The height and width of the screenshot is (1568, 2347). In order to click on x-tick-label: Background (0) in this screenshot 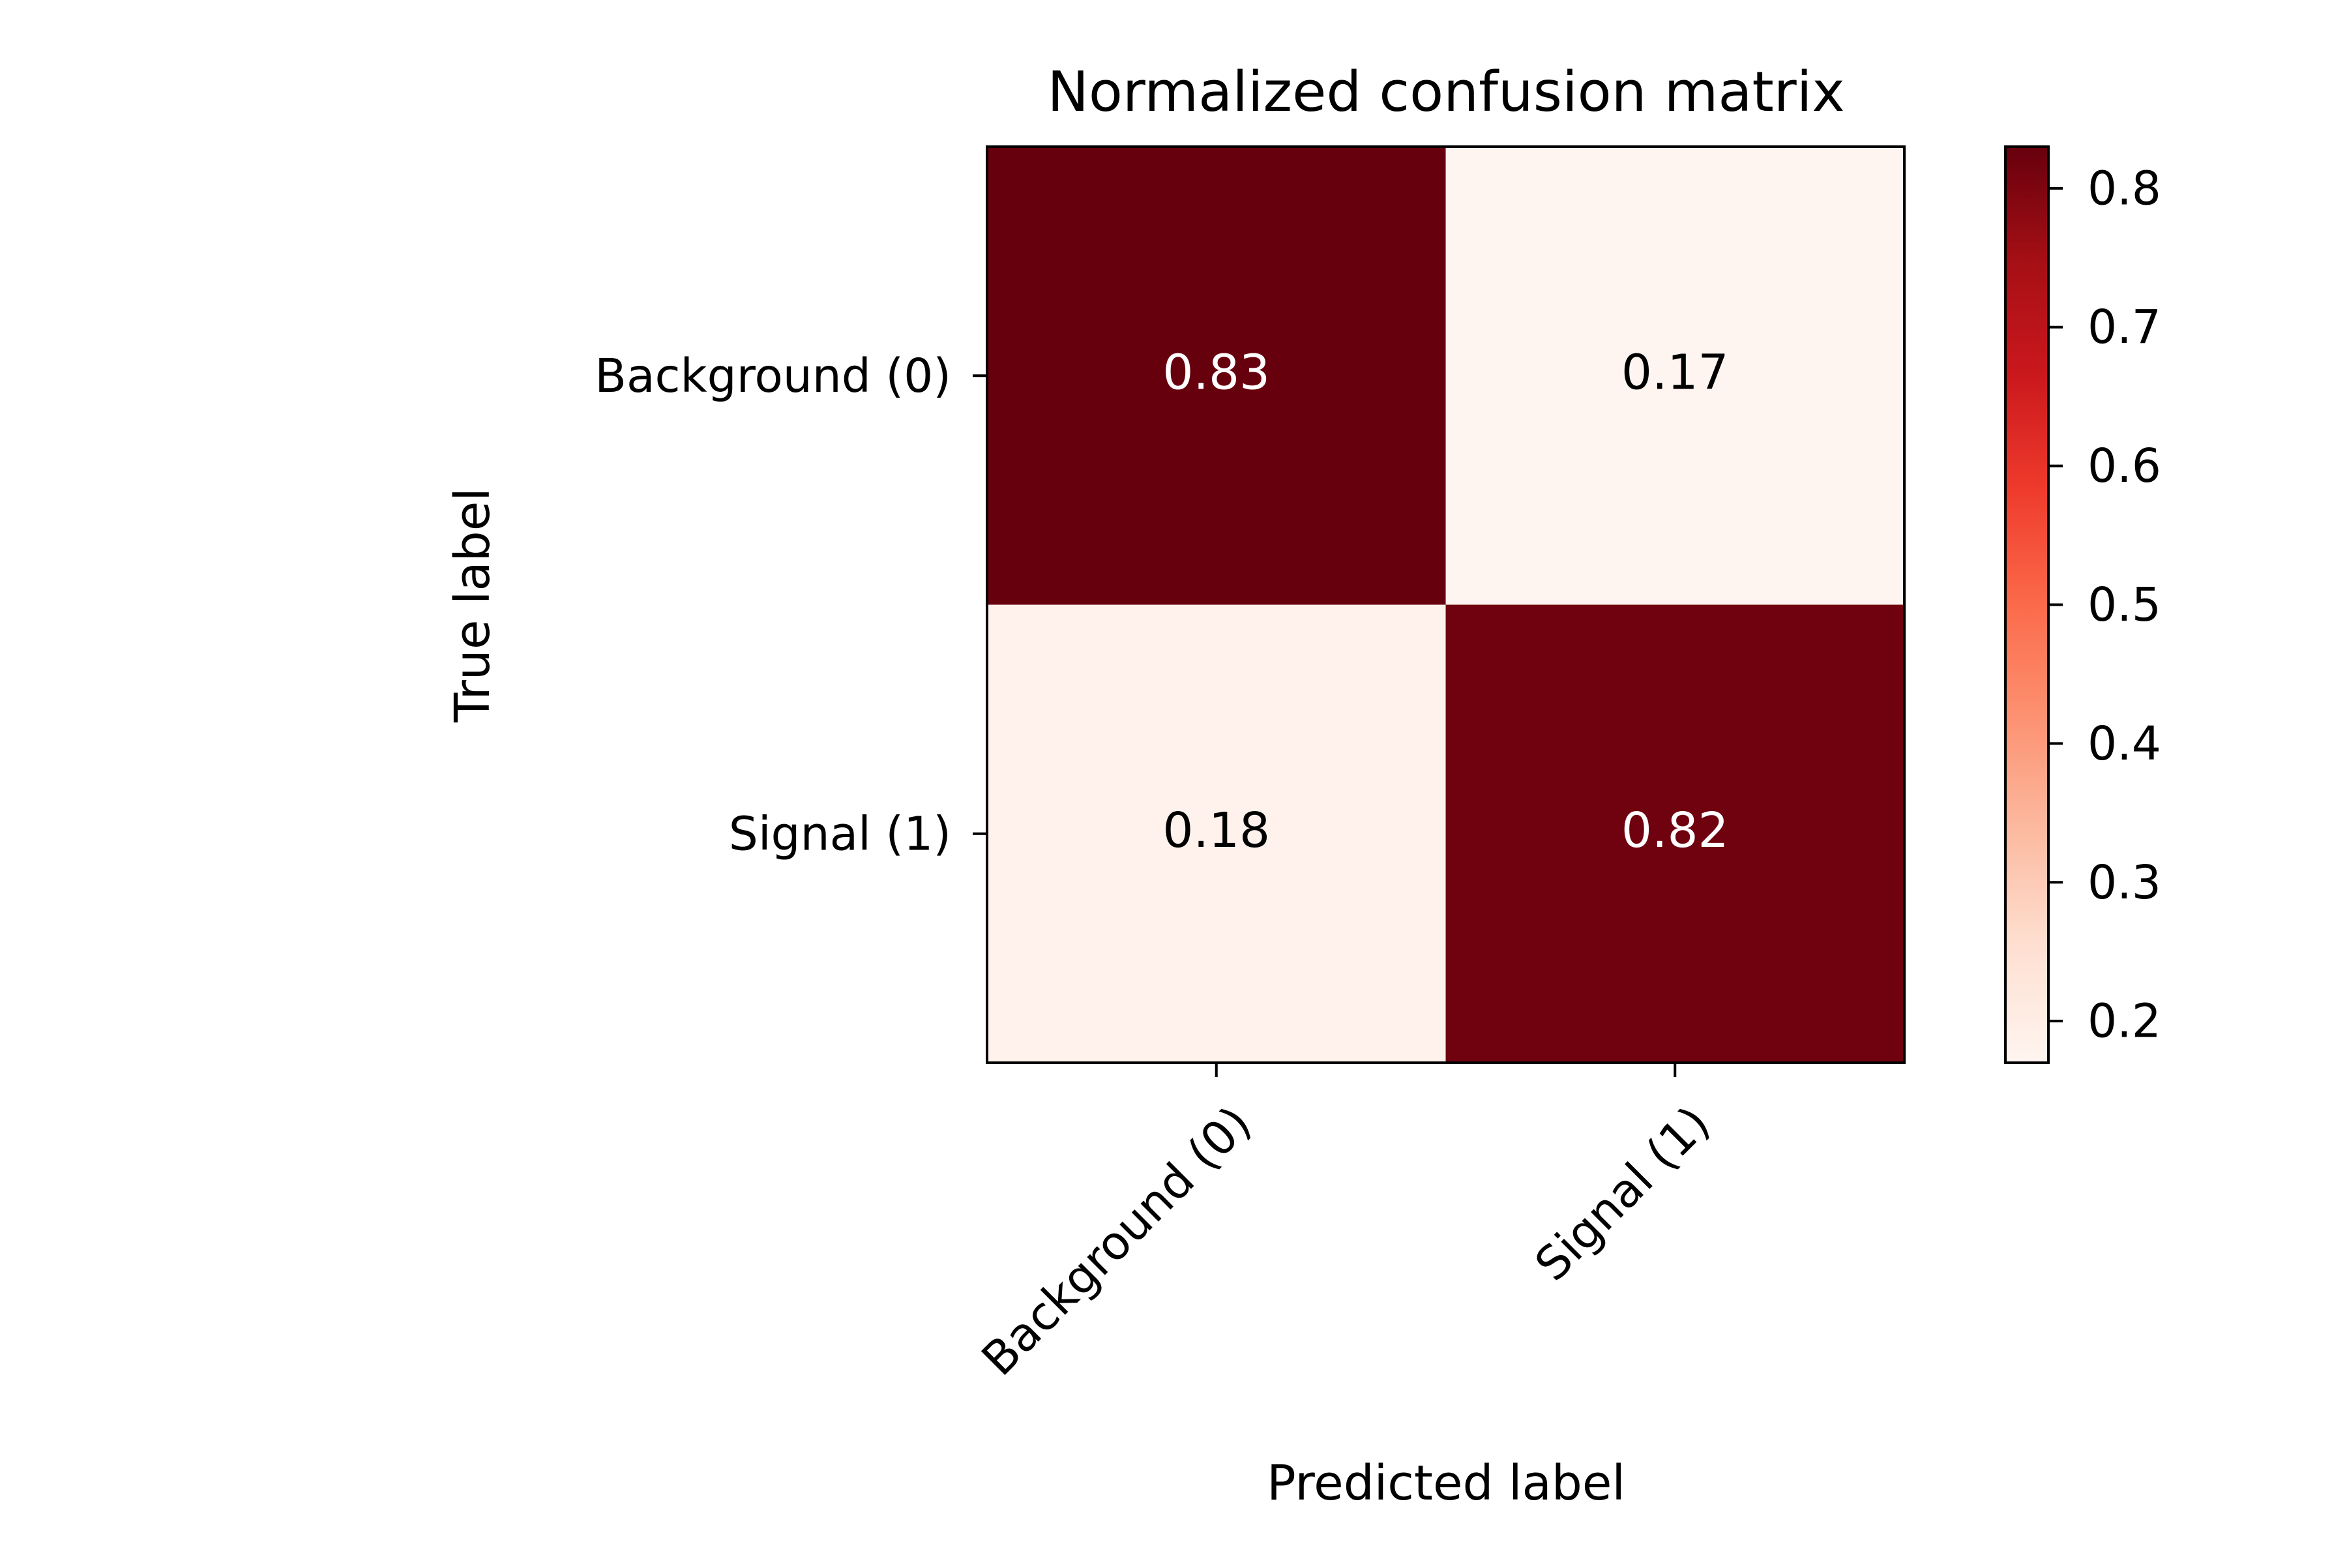, I will do `click(1116, 1241)`.